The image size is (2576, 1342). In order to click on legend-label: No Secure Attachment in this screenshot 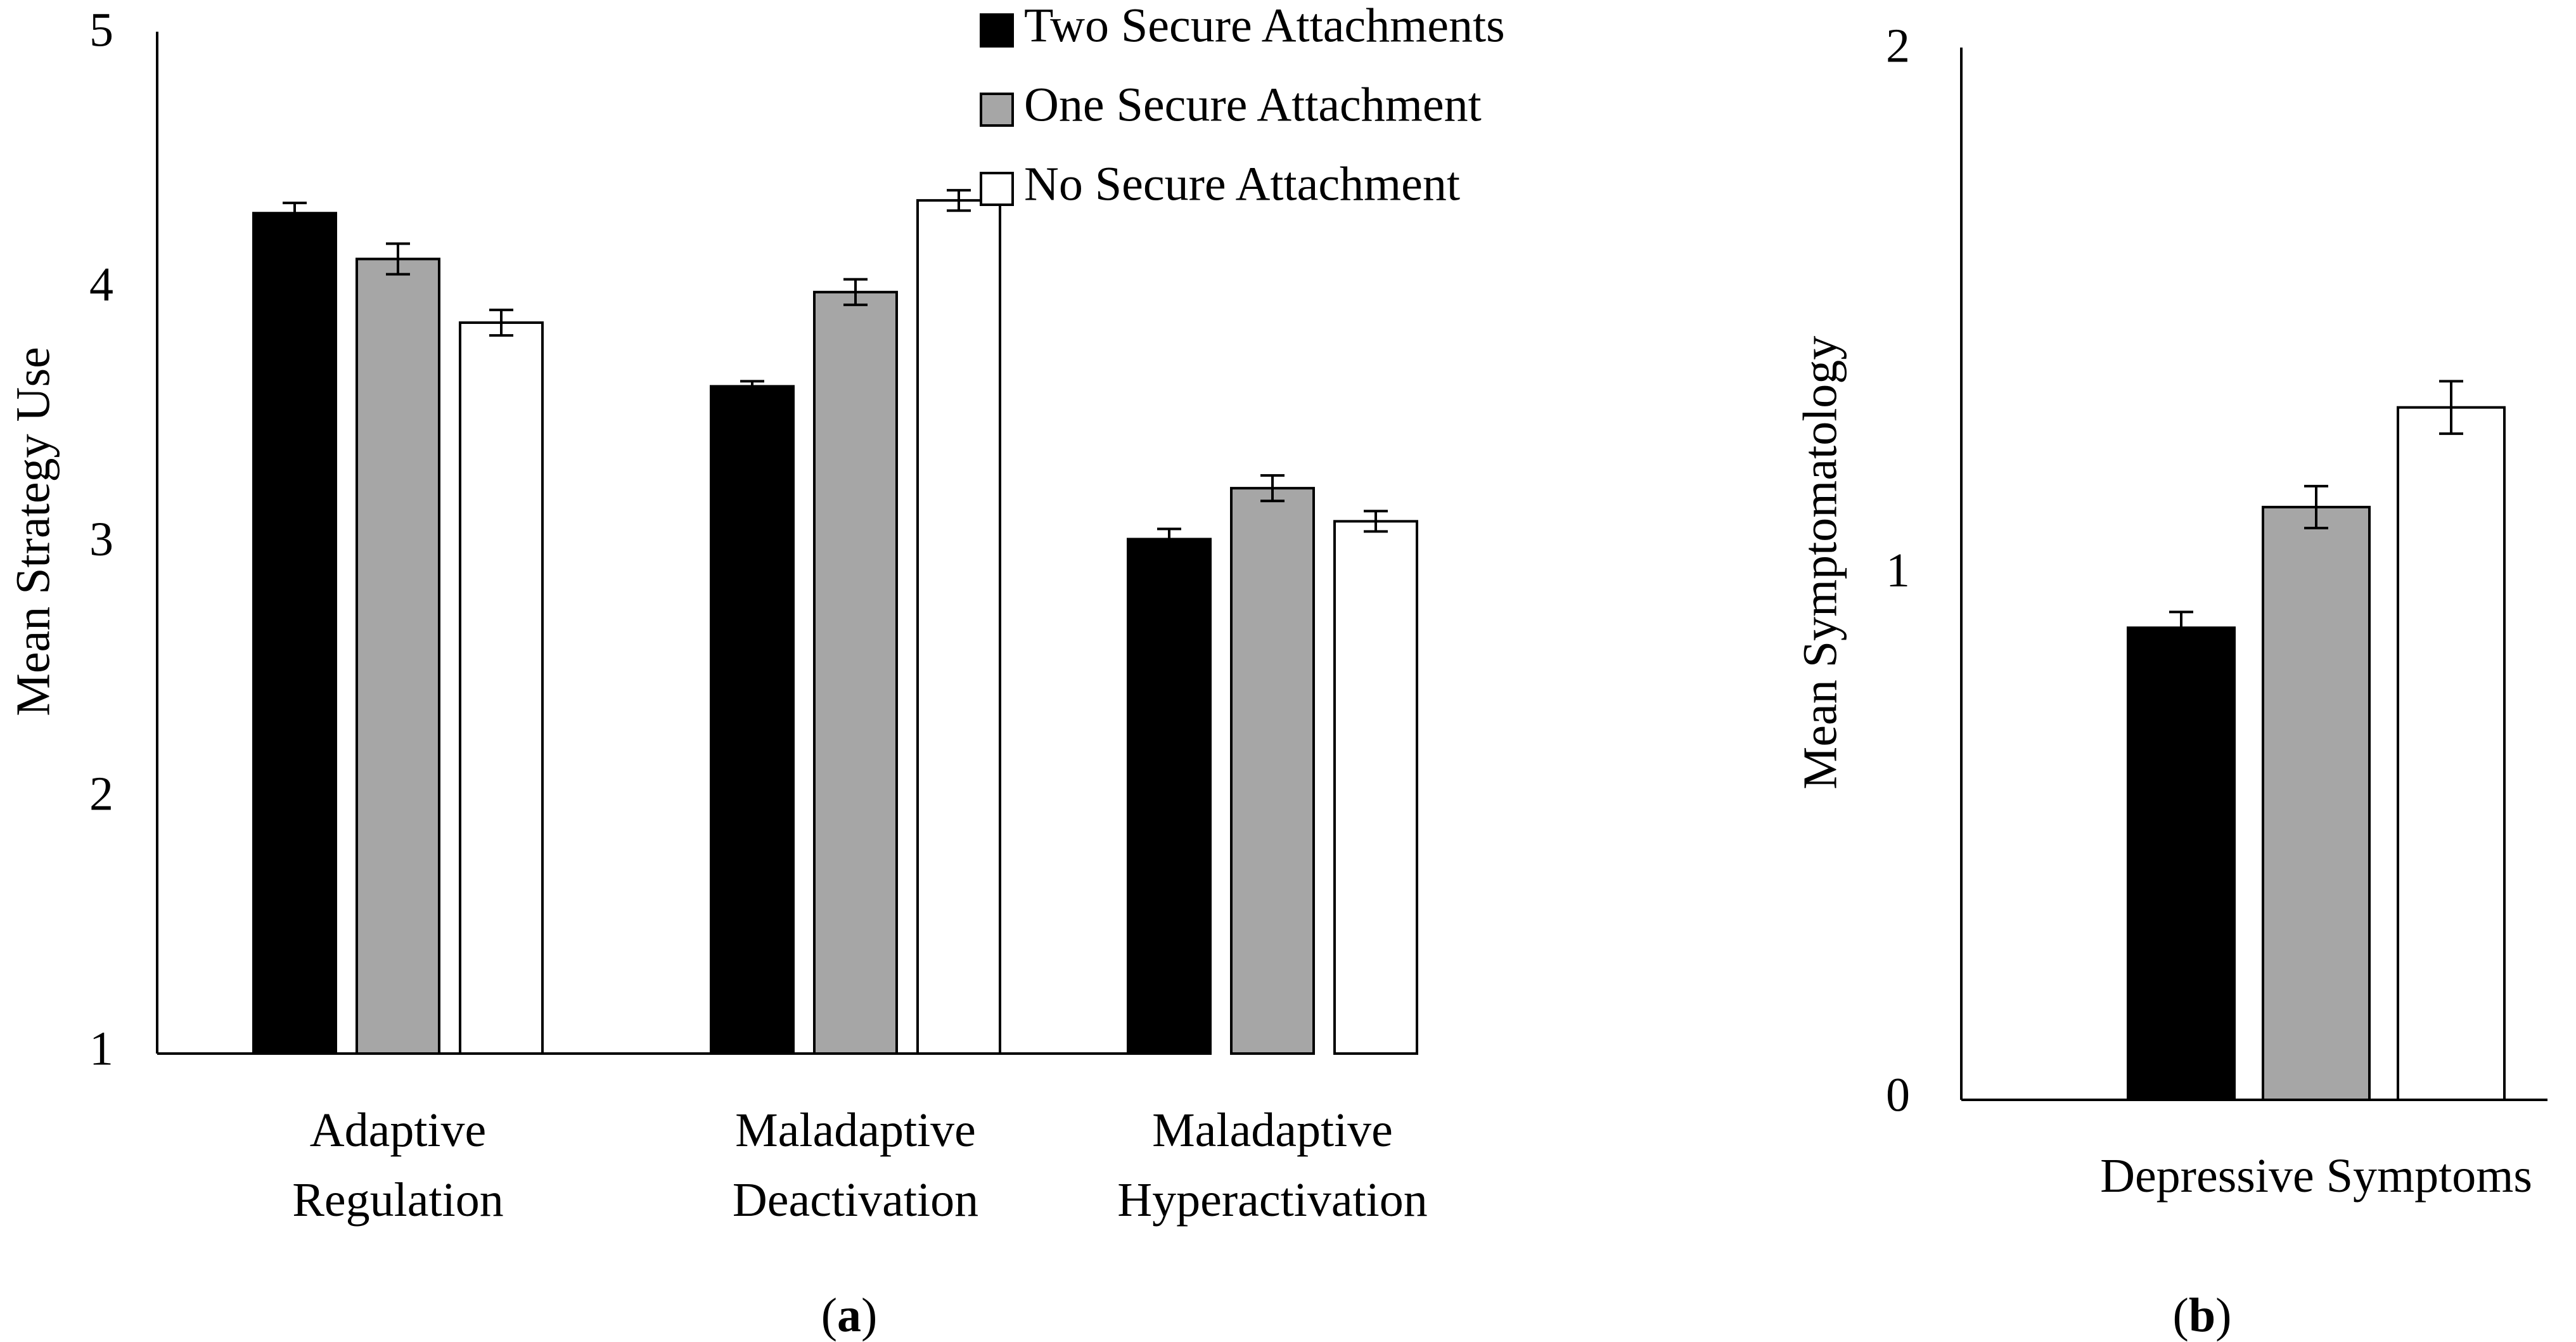, I will do `click(1242, 184)`.